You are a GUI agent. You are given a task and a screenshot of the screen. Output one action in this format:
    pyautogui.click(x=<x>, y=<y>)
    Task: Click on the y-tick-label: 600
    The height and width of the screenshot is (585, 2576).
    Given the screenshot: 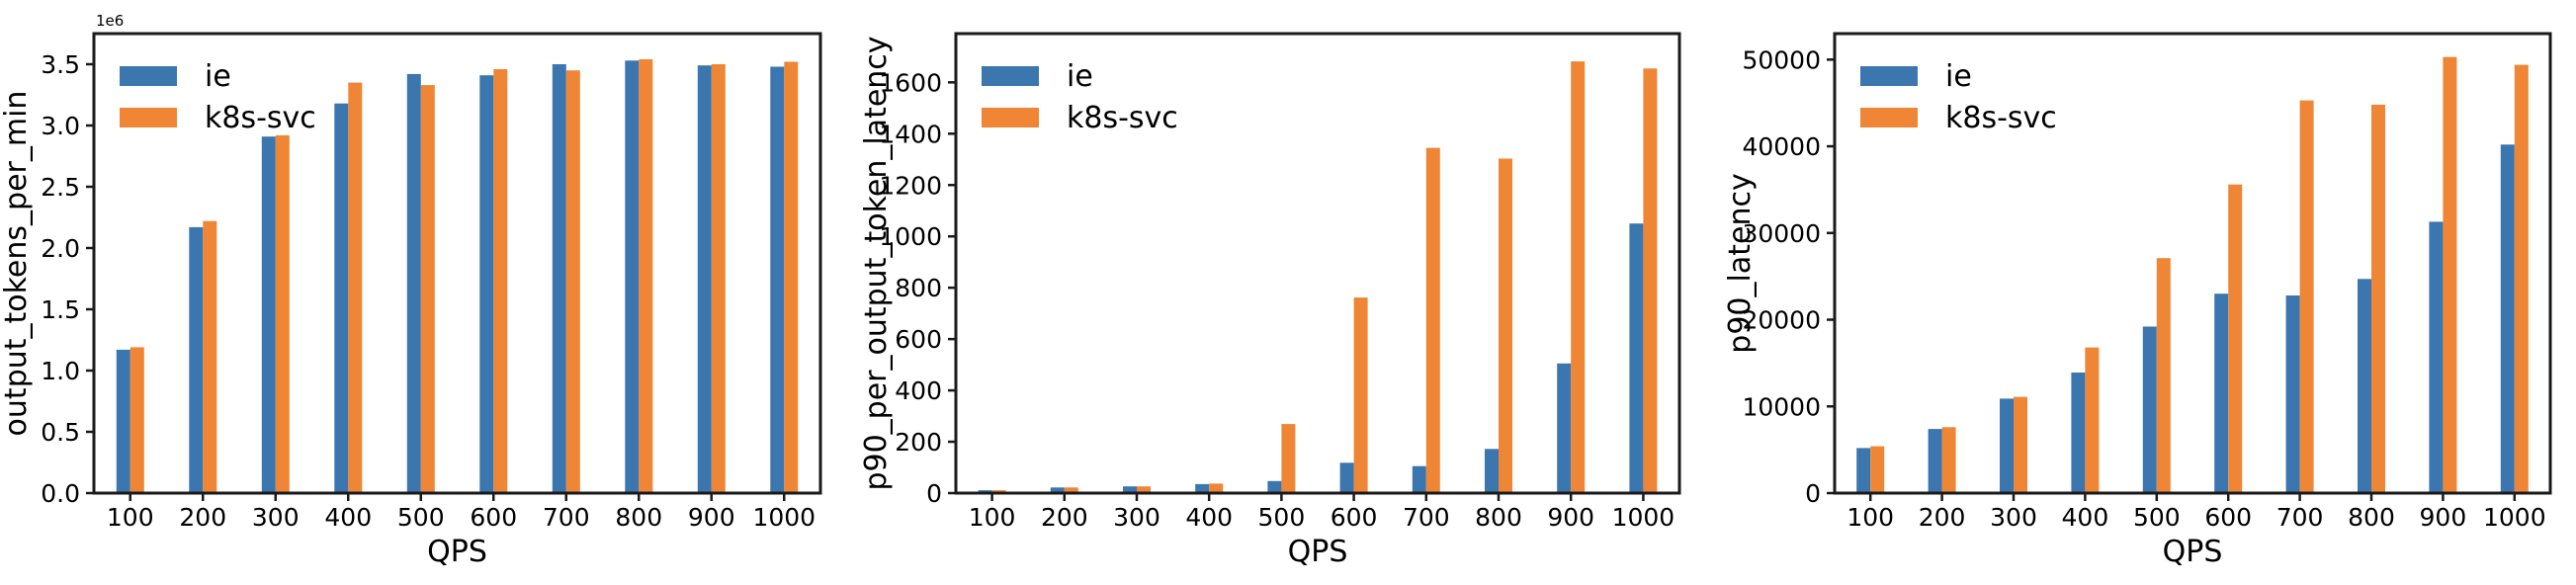 What is the action you would take?
    pyautogui.click(x=918, y=339)
    